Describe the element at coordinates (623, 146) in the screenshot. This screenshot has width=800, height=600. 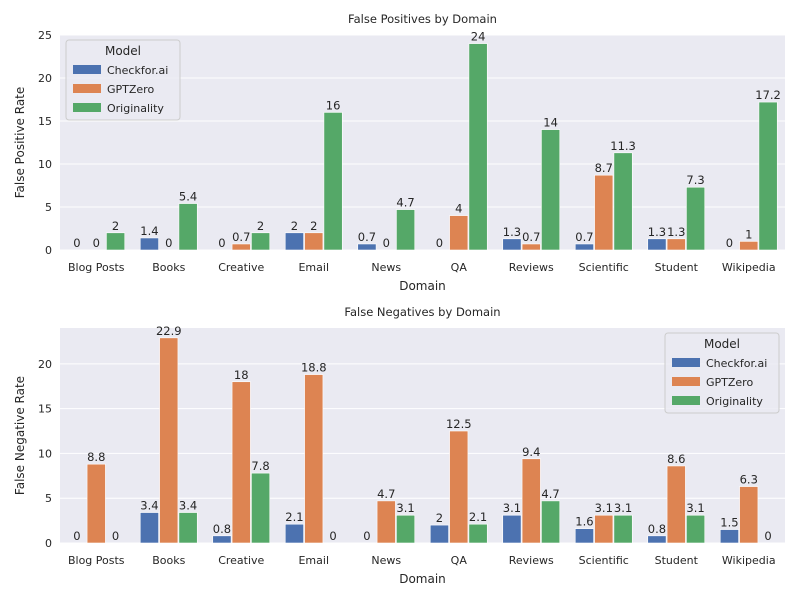
I see `data-label: 11.3` at that location.